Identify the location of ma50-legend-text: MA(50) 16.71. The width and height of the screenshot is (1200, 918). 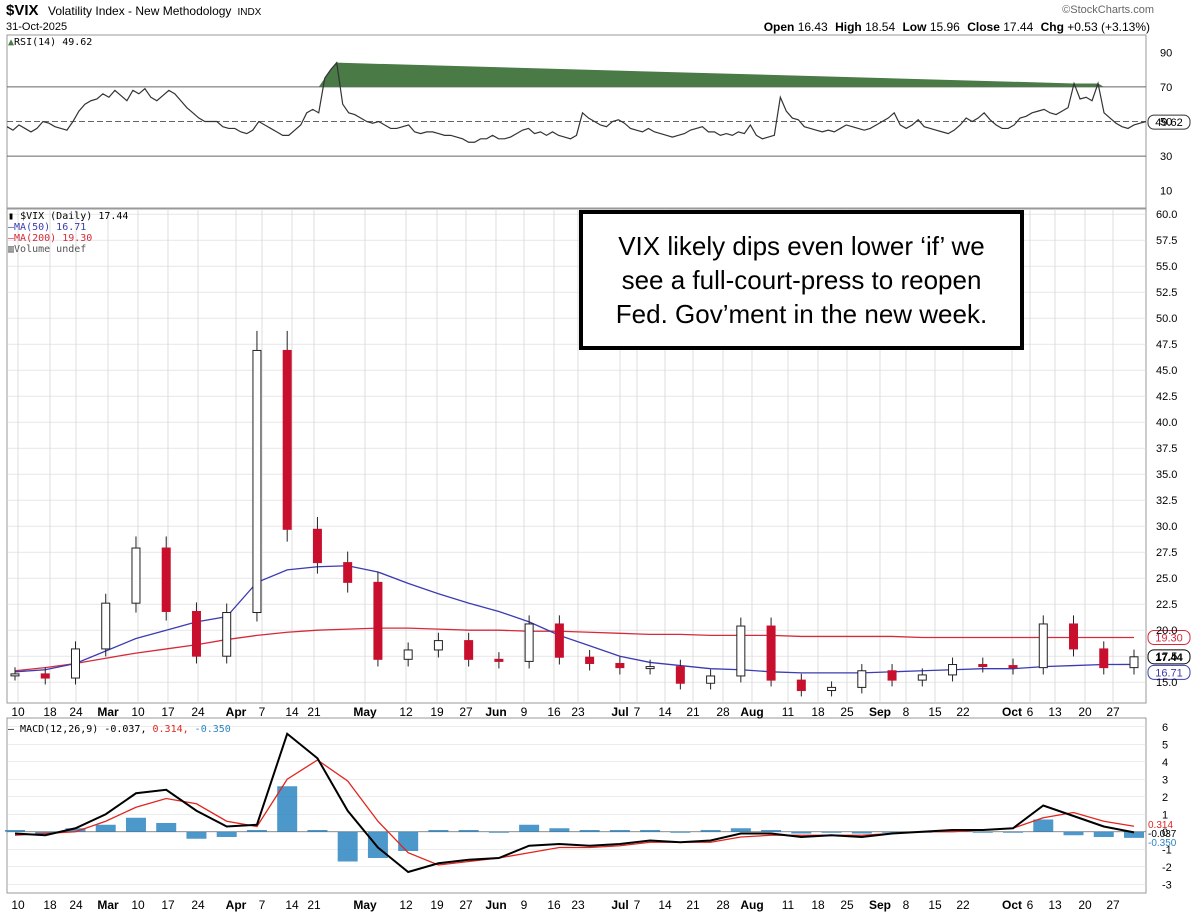
(50, 227).